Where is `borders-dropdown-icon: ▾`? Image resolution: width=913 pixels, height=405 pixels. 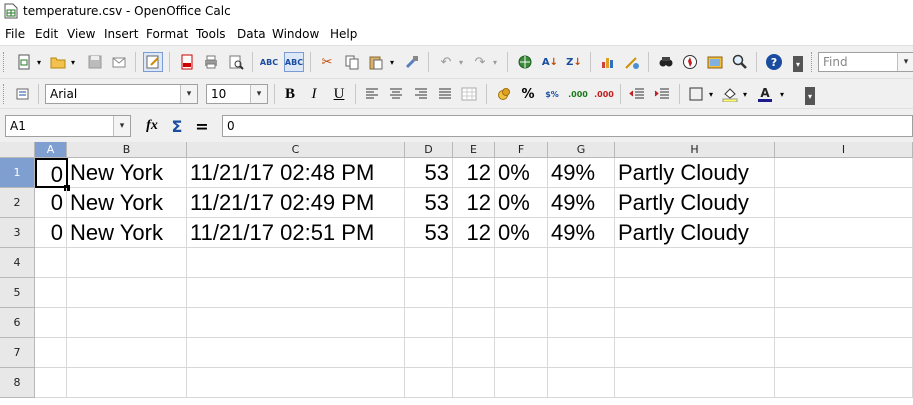
borders-dropdown-icon: ▾ is located at coordinates (711, 94).